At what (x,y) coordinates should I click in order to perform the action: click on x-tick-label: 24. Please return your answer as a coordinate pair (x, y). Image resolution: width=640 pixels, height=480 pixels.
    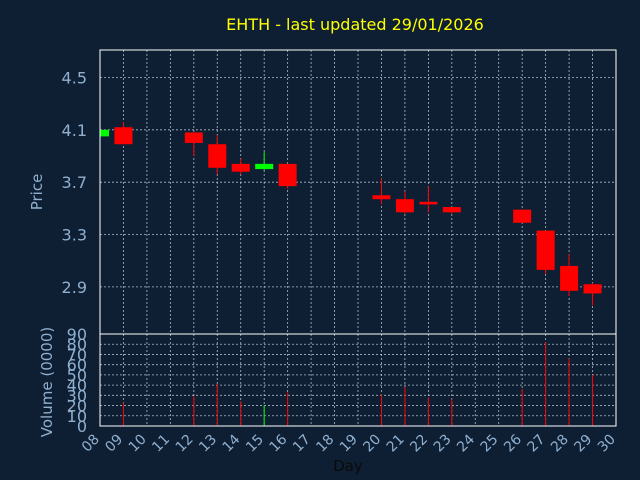
    Looking at the image, I should click on (466, 443).